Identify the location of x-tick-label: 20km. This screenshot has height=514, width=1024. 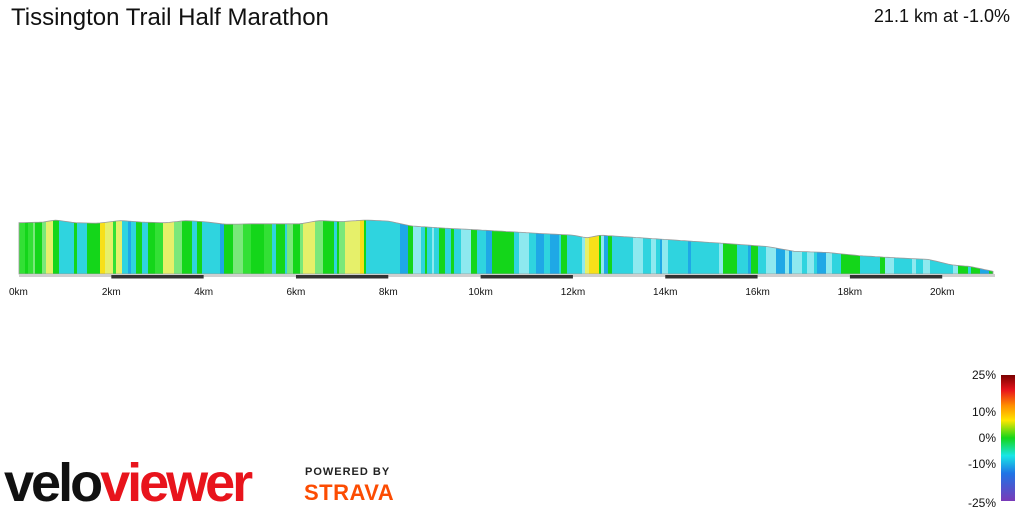
(942, 292).